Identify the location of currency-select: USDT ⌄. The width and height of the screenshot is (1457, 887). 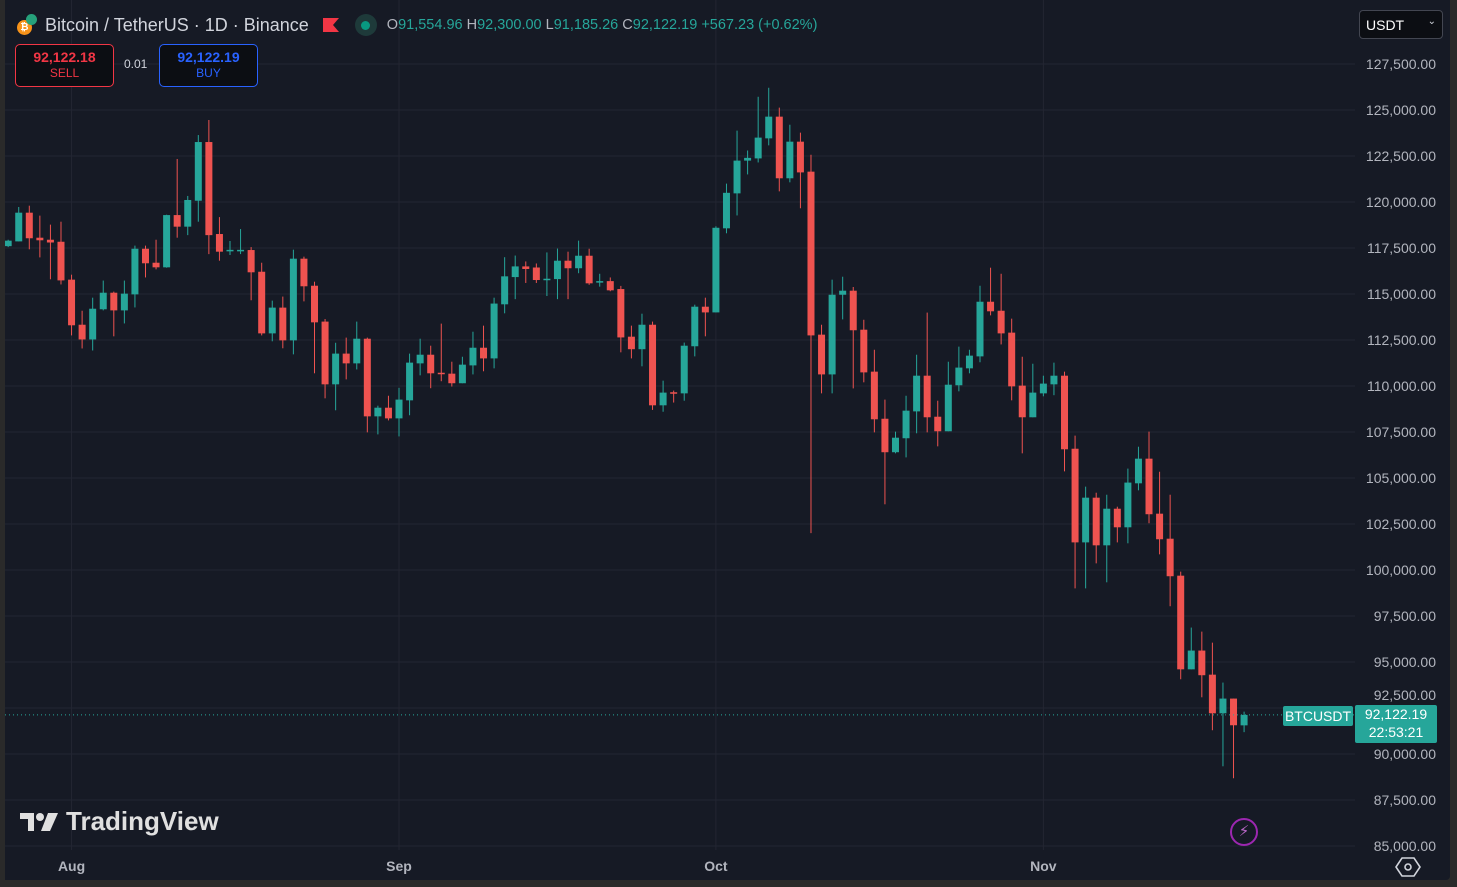
(1401, 24).